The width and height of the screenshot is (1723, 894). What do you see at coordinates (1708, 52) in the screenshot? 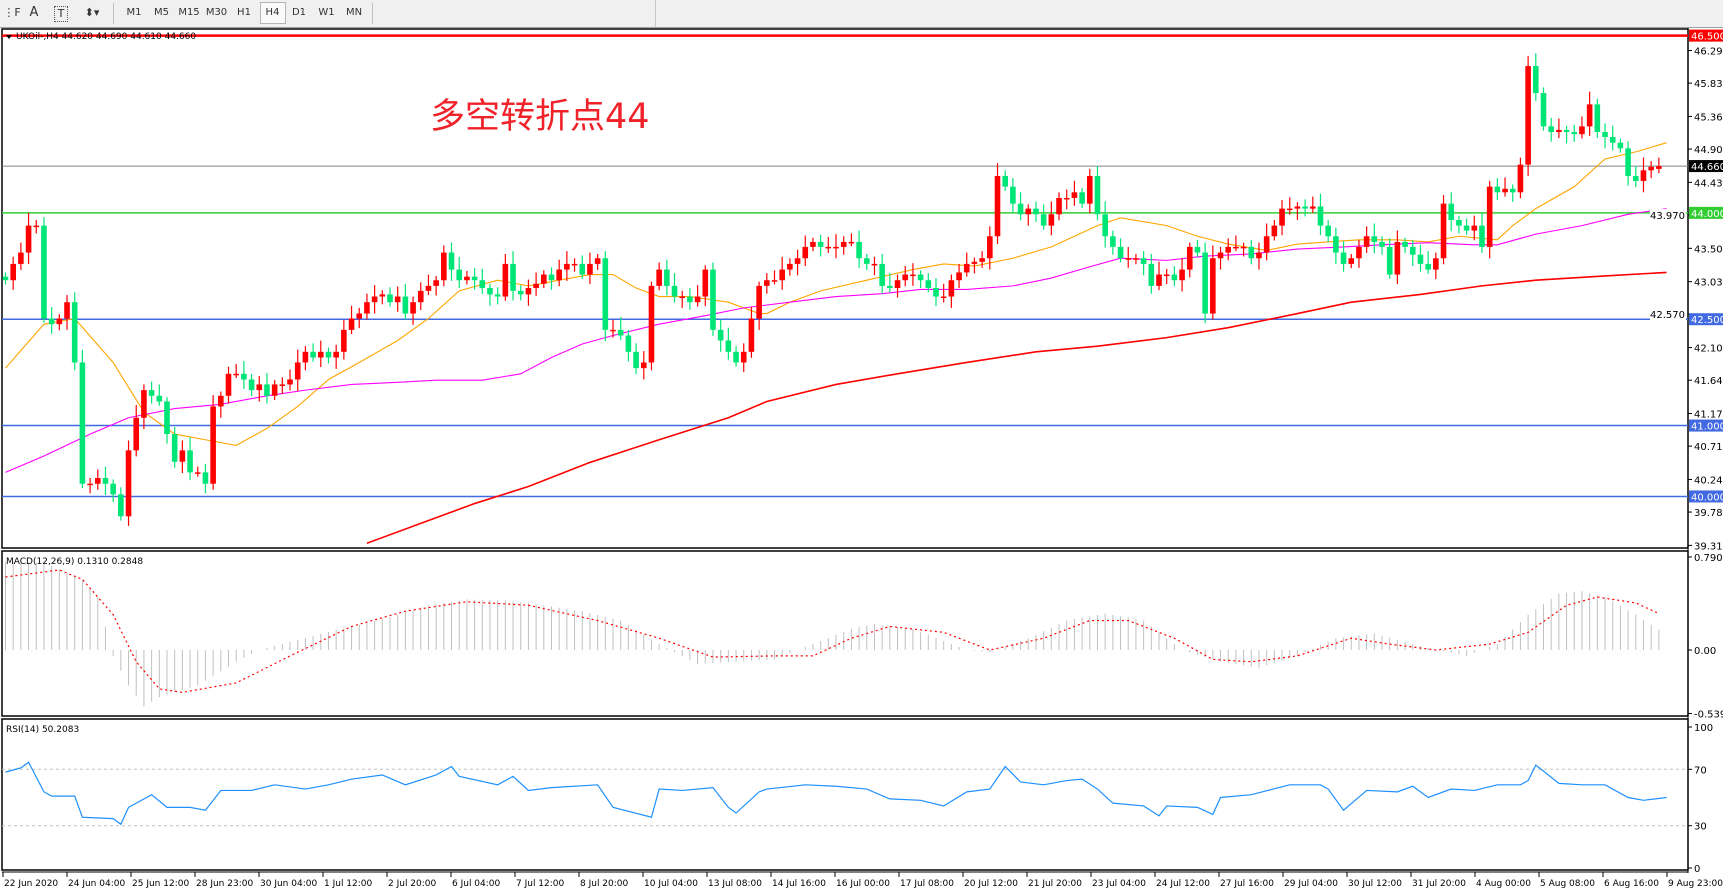
I see `price-tick-label: 46.290` at bounding box center [1708, 52].